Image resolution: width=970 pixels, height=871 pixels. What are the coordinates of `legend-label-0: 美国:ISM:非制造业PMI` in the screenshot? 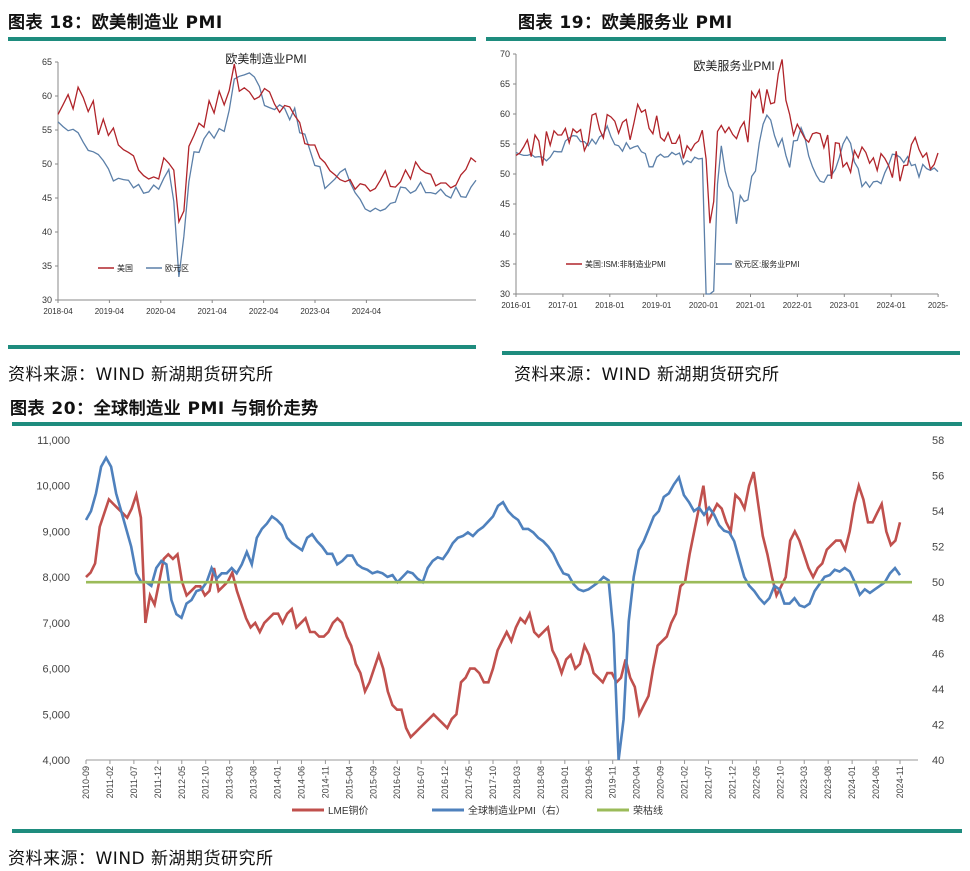 It's located at (625, 264).